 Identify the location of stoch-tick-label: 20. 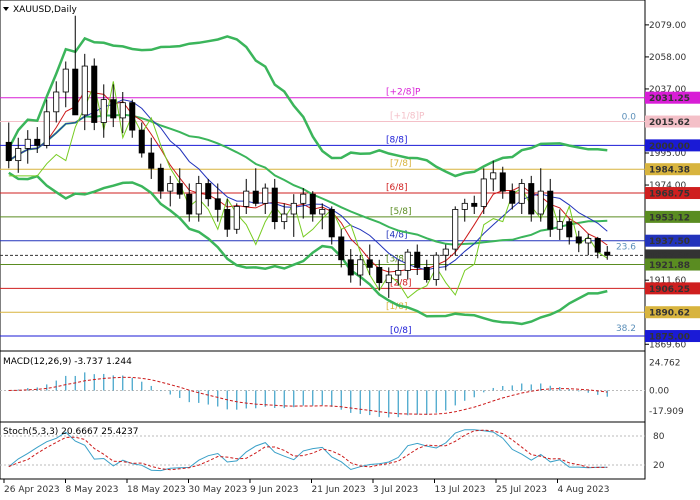
(659, 466).